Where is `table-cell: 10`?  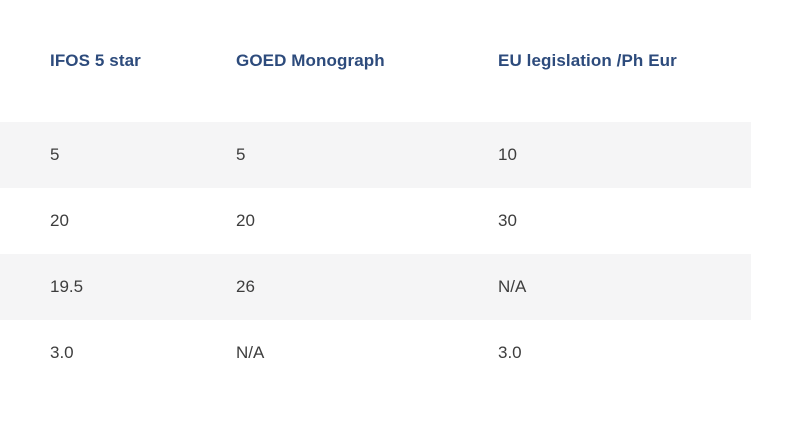 table-cell: 10 is located at coordinates (507, 154).